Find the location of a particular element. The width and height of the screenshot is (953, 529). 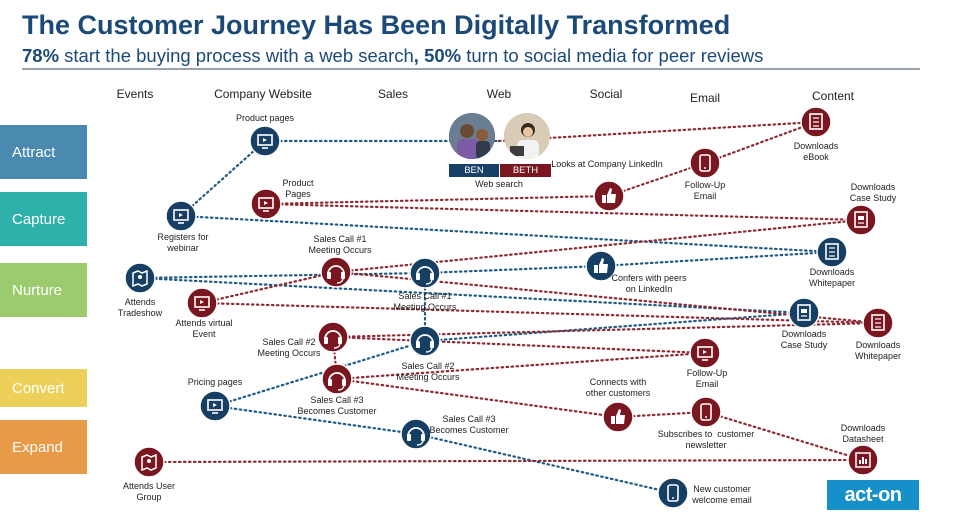

node-attends-virtual-event is located at coordinates (202, 303).